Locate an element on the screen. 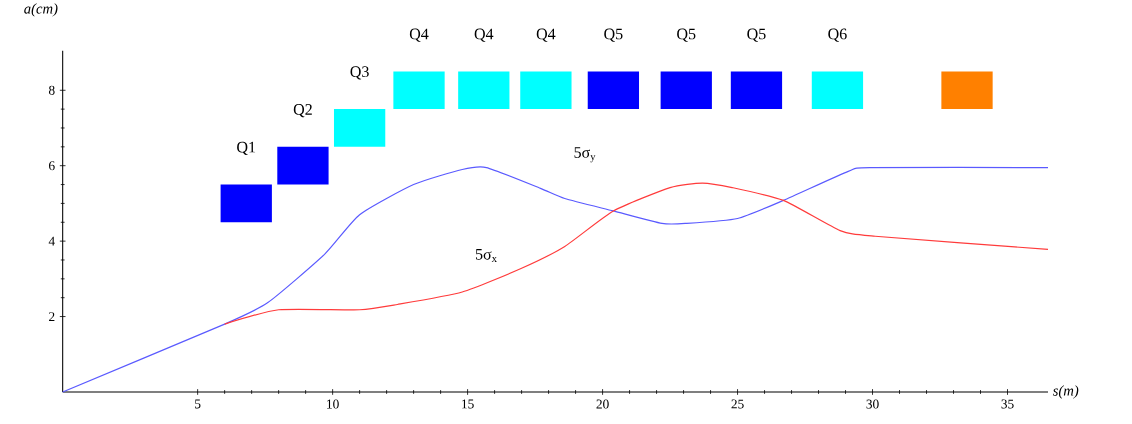  y-tick-label: 2 is located at coordinates (52, 316).